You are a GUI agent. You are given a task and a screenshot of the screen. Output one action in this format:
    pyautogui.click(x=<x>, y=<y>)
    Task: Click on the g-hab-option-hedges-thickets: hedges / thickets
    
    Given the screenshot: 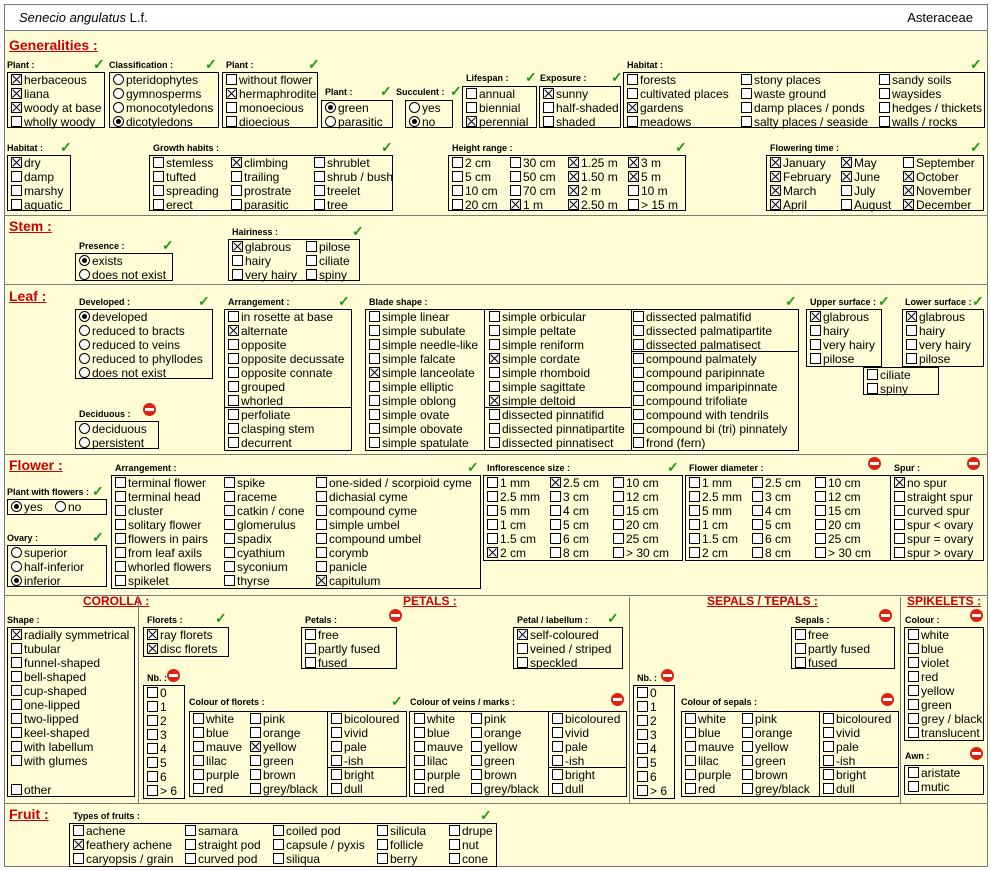 What is the action you would take?
    pyautogui.click(x=930, y=108)
    